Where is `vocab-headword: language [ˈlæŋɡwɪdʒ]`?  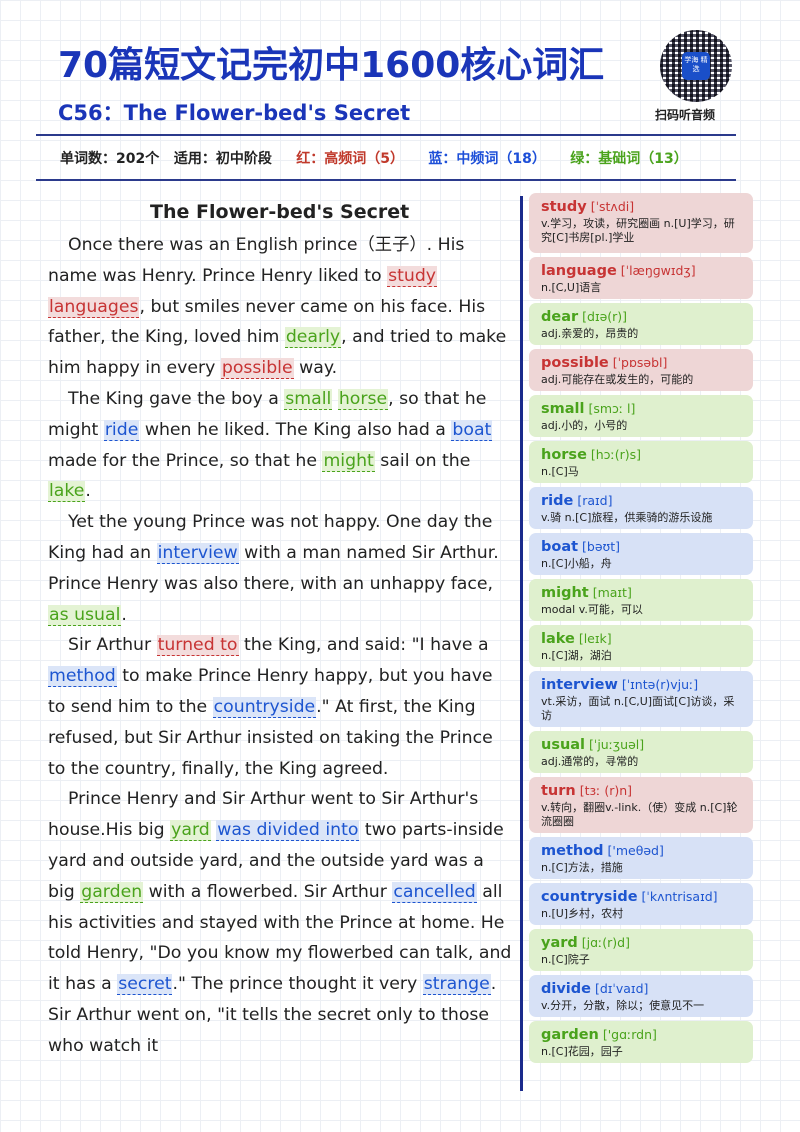
vocab-headword: language [ˈlæŋɡwɪdʒ] is located at coordinates (642, 271).